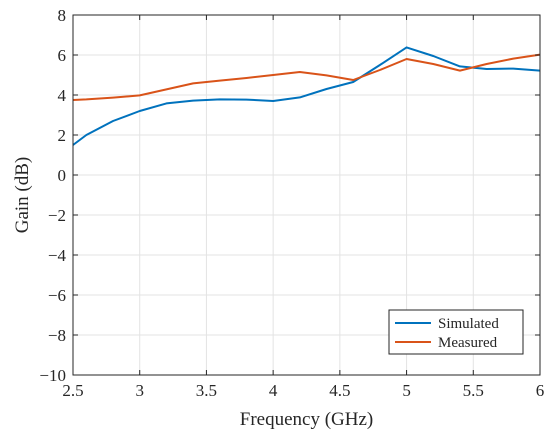 This screenshot has height=442, width=550. Describe the element at coordinates (406, 390) in the screenshot. I see `x-tick-label: 5` at that location.